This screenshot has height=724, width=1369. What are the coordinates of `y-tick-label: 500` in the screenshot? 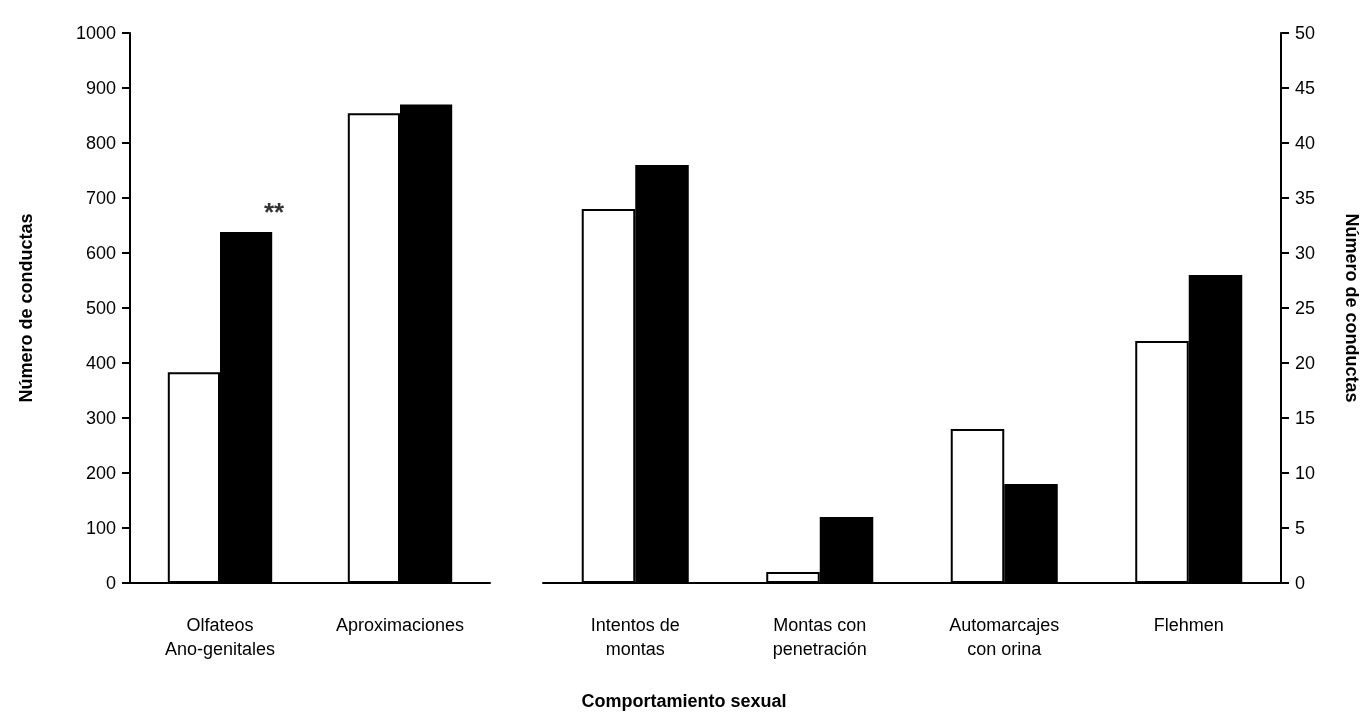 It's located at (100, 308).